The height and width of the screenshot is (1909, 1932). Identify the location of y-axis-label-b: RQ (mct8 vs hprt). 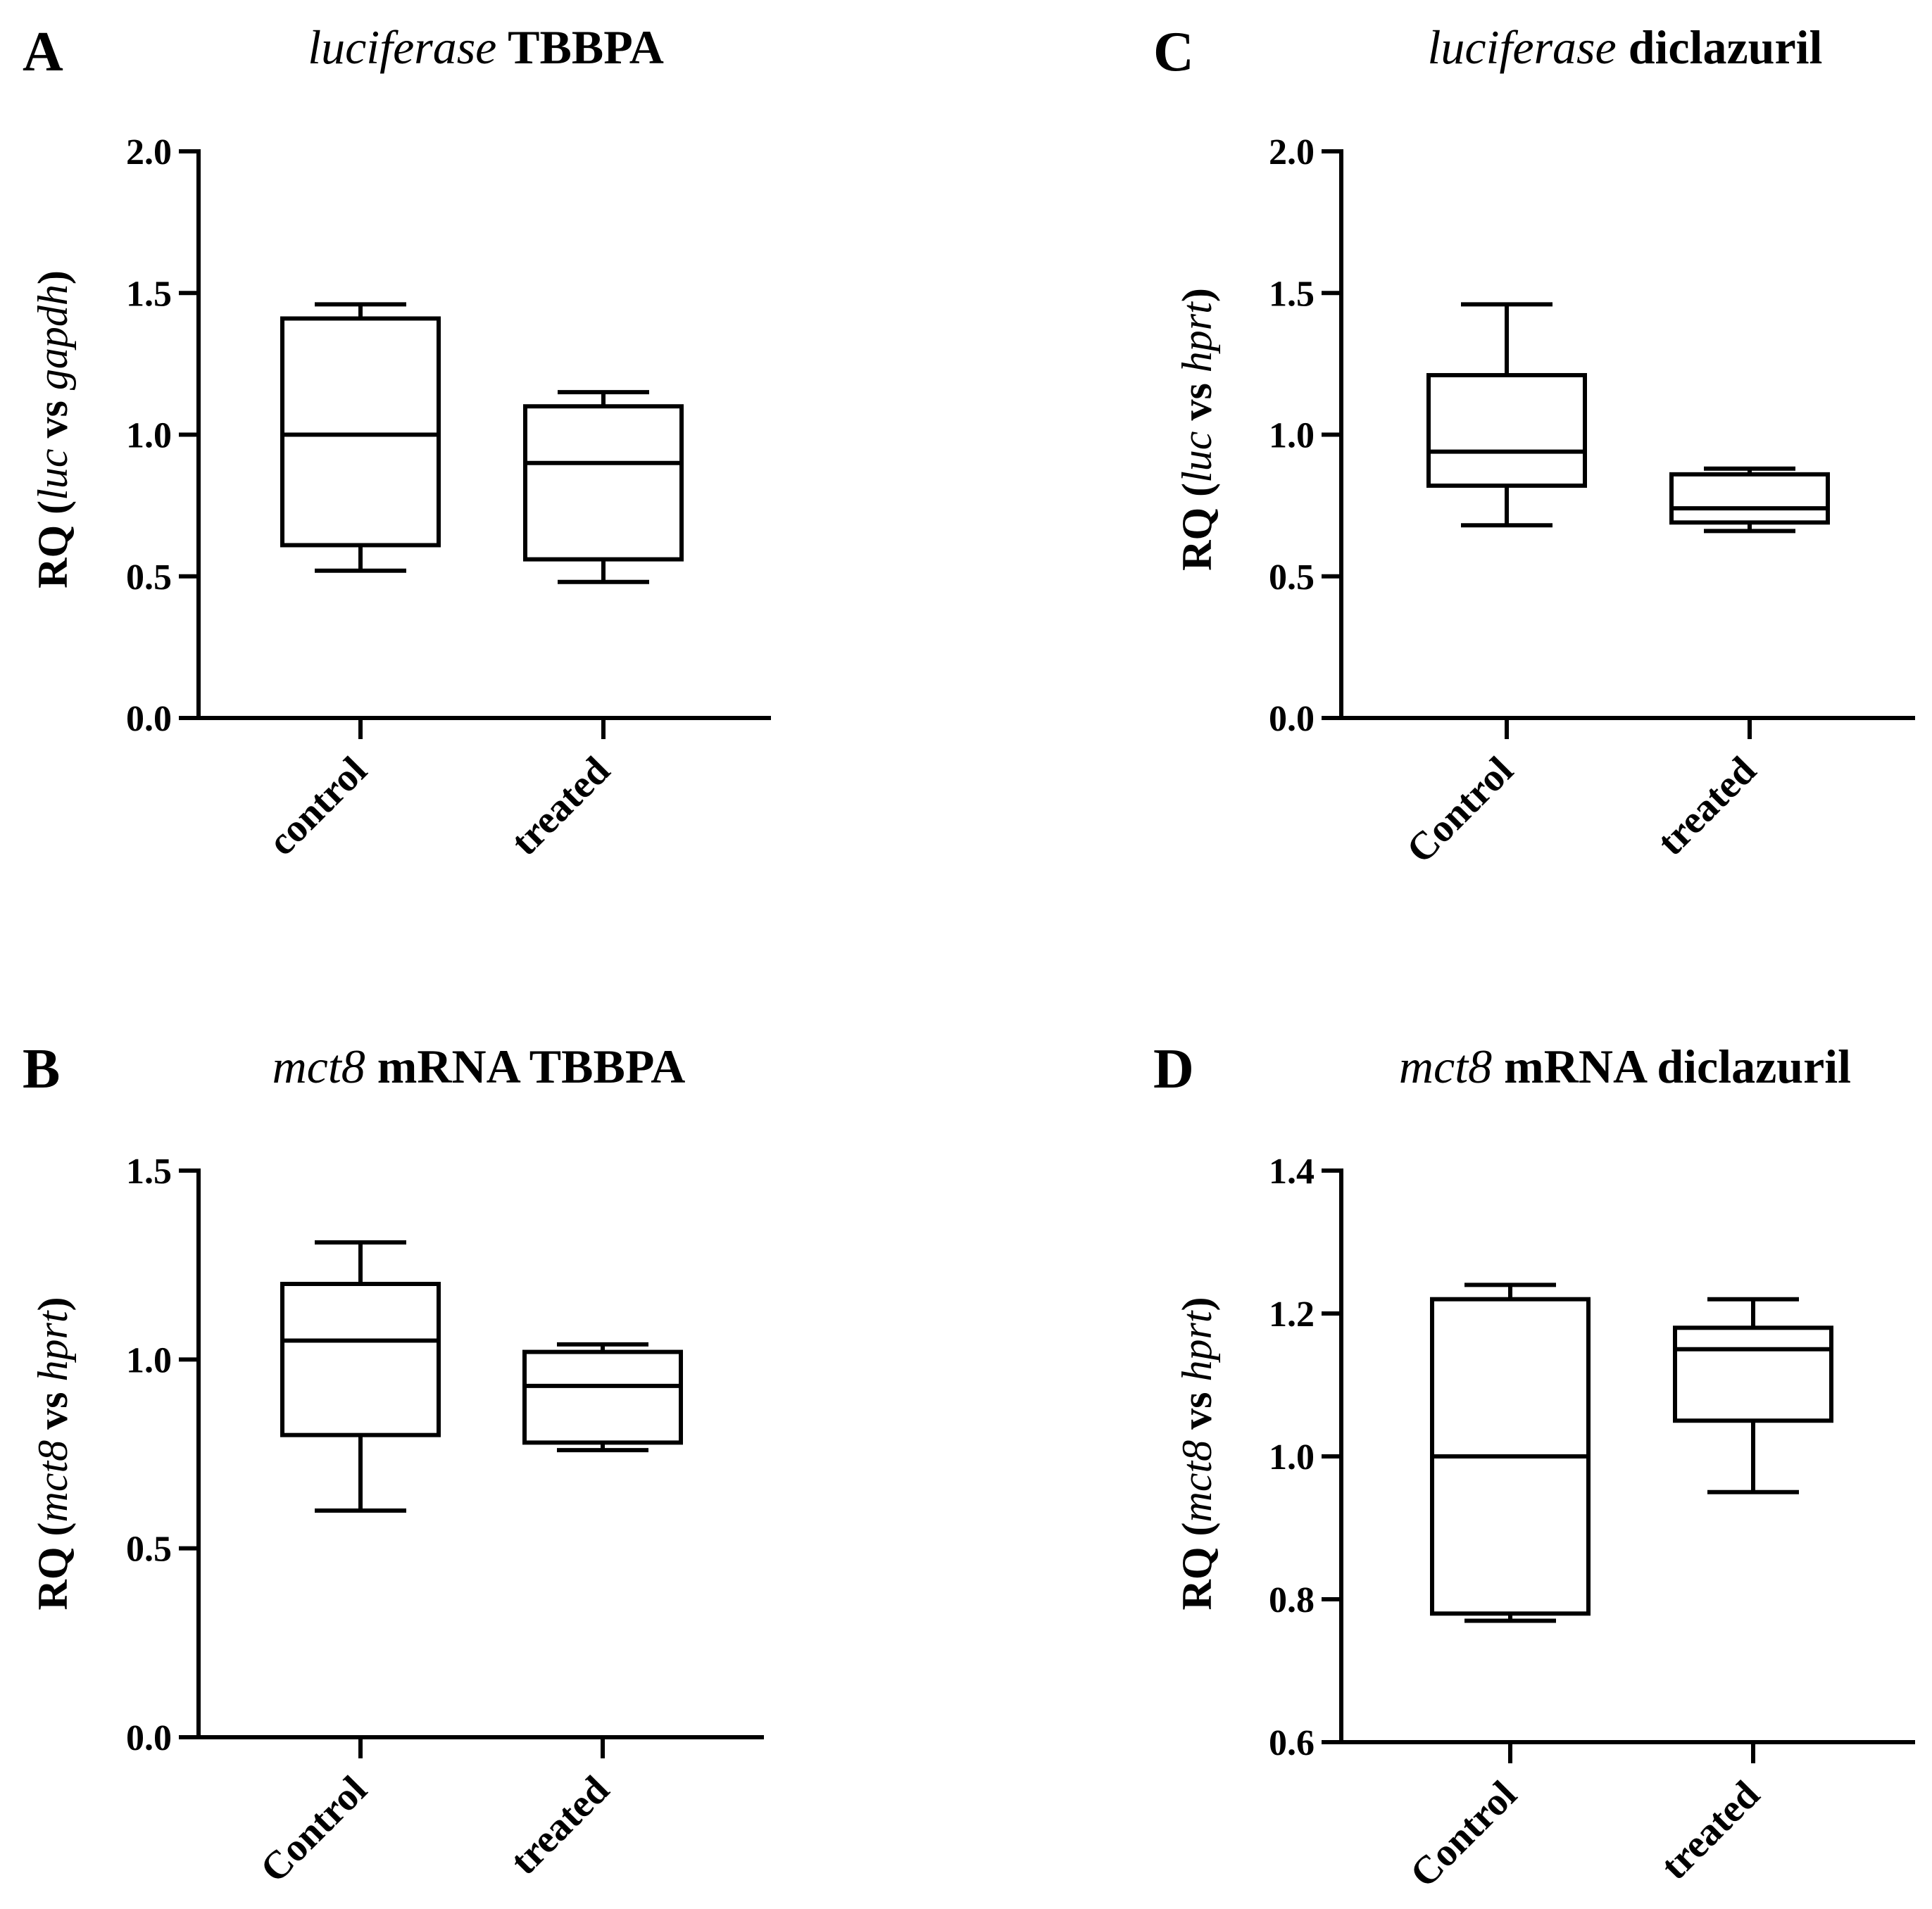
(53, 1454).